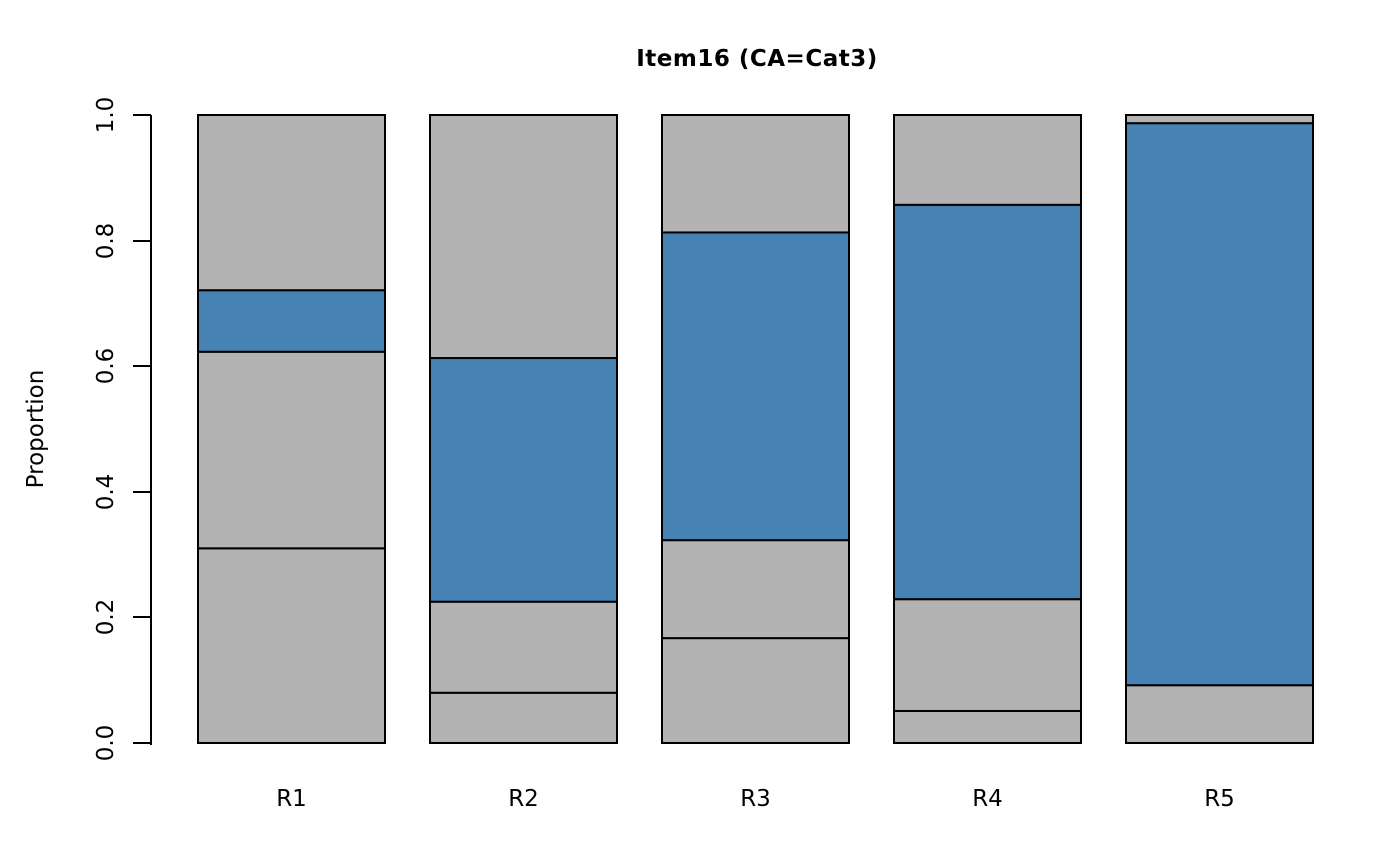 This screenshot has height=866, width=1400. Describe the element at coordinates (755, 589) in the screenshot. I see `bar-R3-segment-2-gray` at that location.